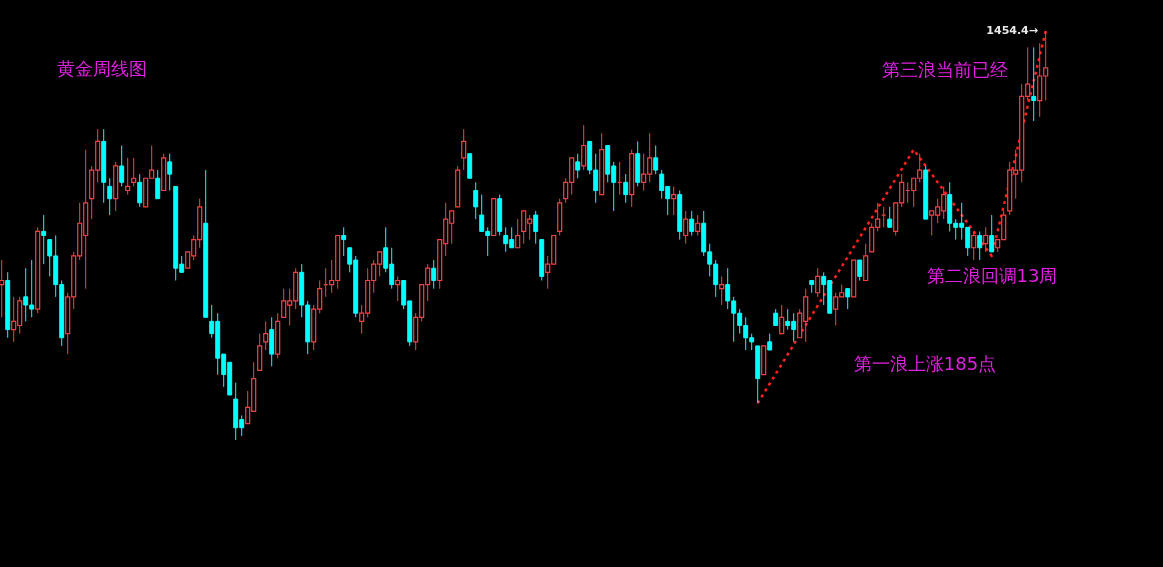  What do you see at coordinates (945, 69) in the screenshot?
I see `annotation: 第三浪当前已经` at bounding box center [945, 69].